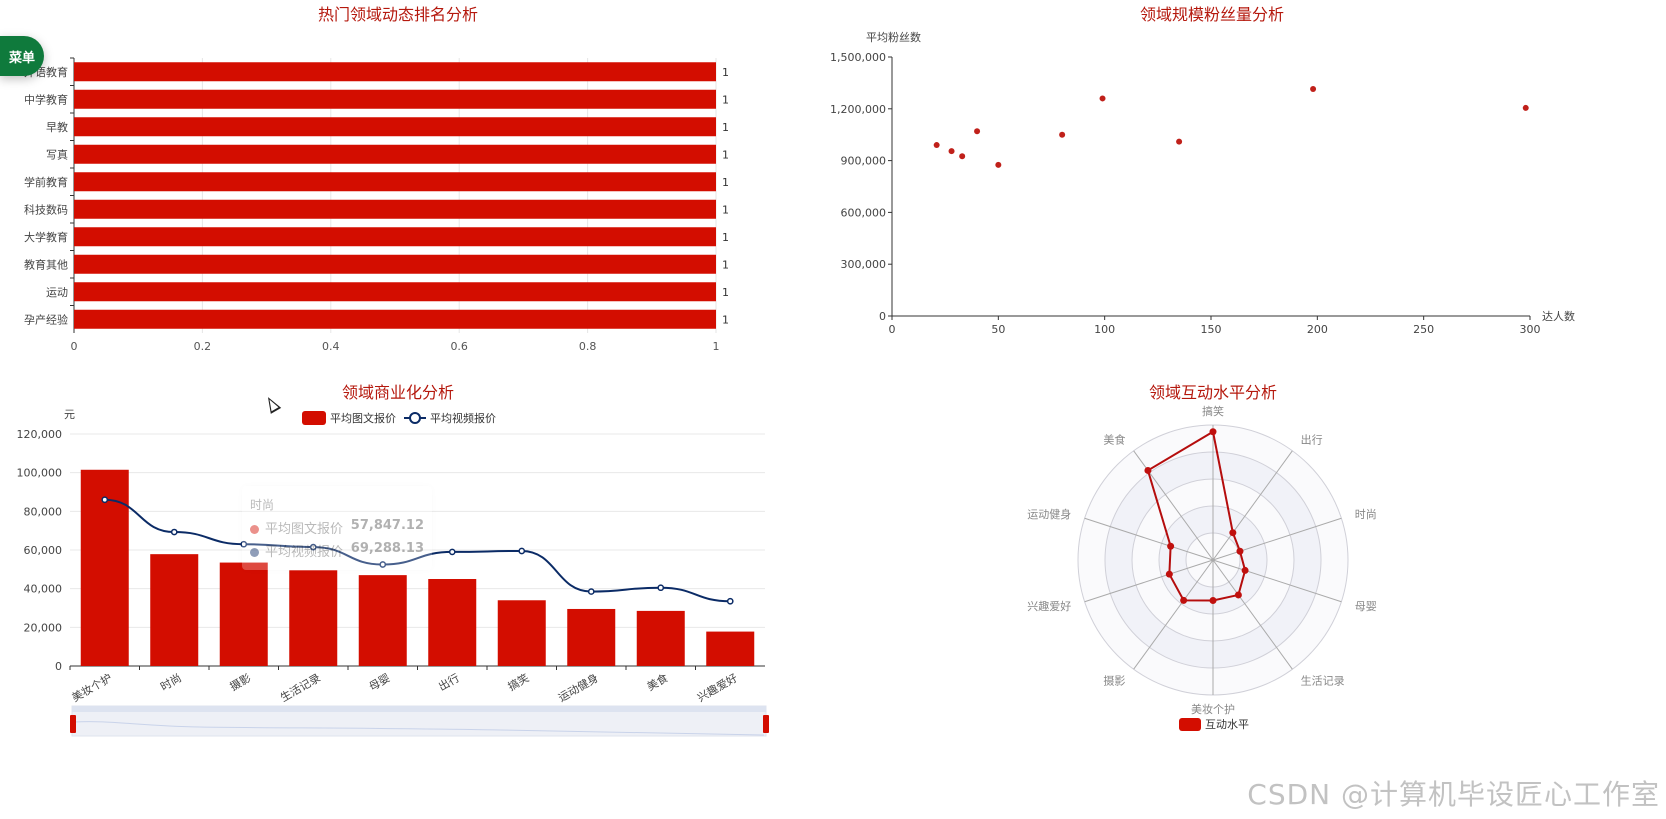 This screenshot has height=819, width=1666. I want to click on y-tick-label: 600,000, so click(864, 212).